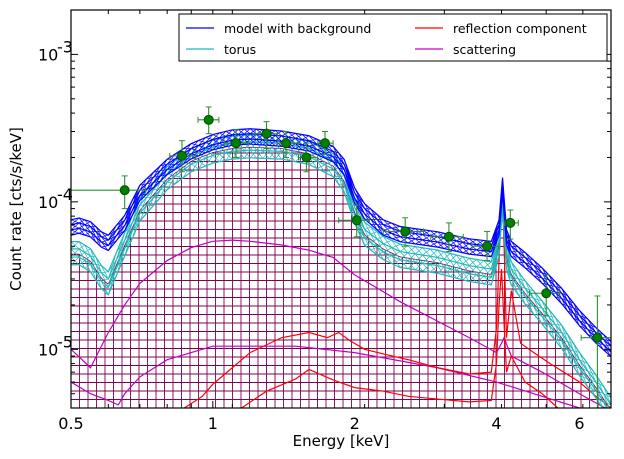 The width and height of the screenshot is (624, 459). I want to click on x-tick-label: 0.5, so click(70, 423).